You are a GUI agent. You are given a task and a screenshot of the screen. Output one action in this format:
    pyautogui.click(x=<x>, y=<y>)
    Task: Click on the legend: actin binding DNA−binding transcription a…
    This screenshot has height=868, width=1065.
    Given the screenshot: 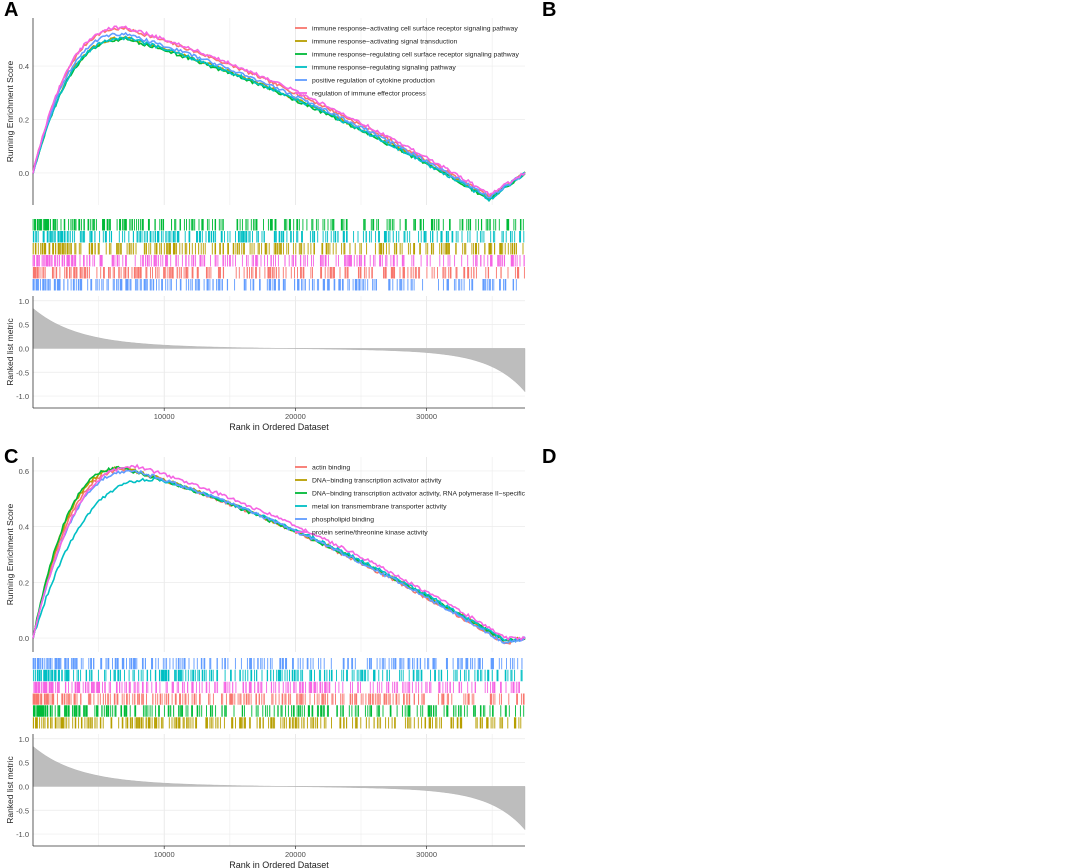 What is the action you would take?
    pyautogui.click(x=410, y=501)
    